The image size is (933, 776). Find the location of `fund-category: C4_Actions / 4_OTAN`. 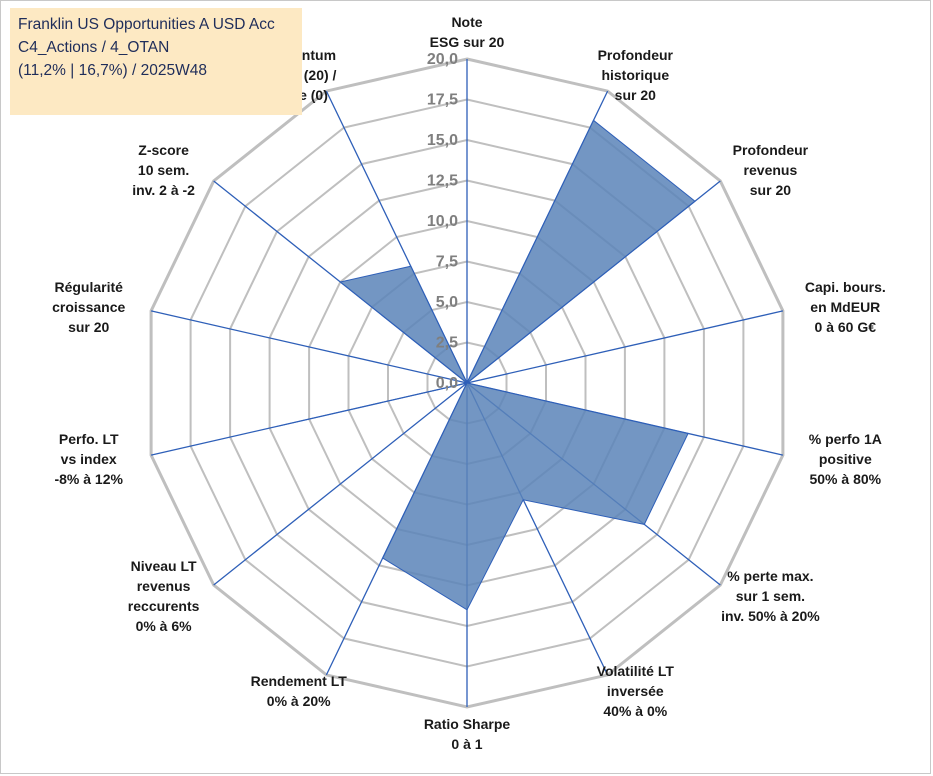

fund-category: C4_Actions / 4_OTAN is located at coordinates (94, 47).